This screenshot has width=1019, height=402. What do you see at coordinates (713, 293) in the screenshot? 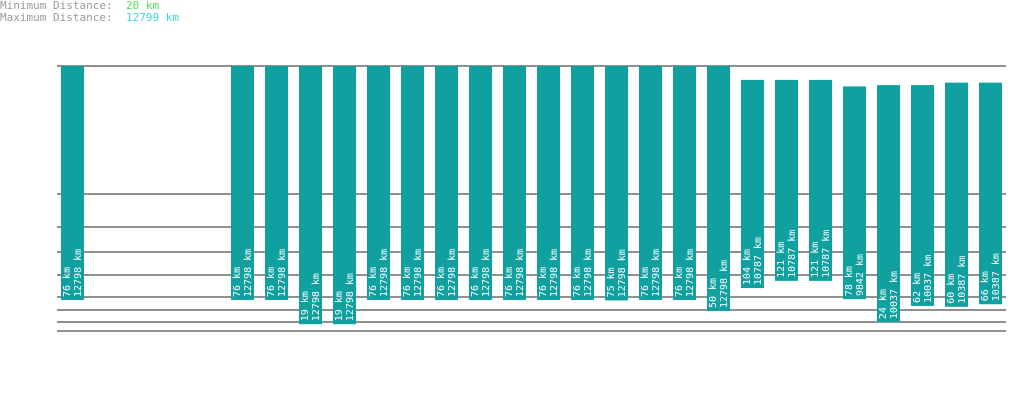
I see `bar-min-label: 50 km` at bounding box center [713, 293].